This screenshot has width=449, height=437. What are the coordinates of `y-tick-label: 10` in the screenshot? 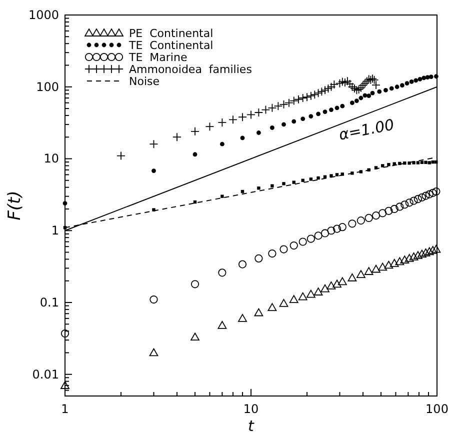 It's located at (51, 159).